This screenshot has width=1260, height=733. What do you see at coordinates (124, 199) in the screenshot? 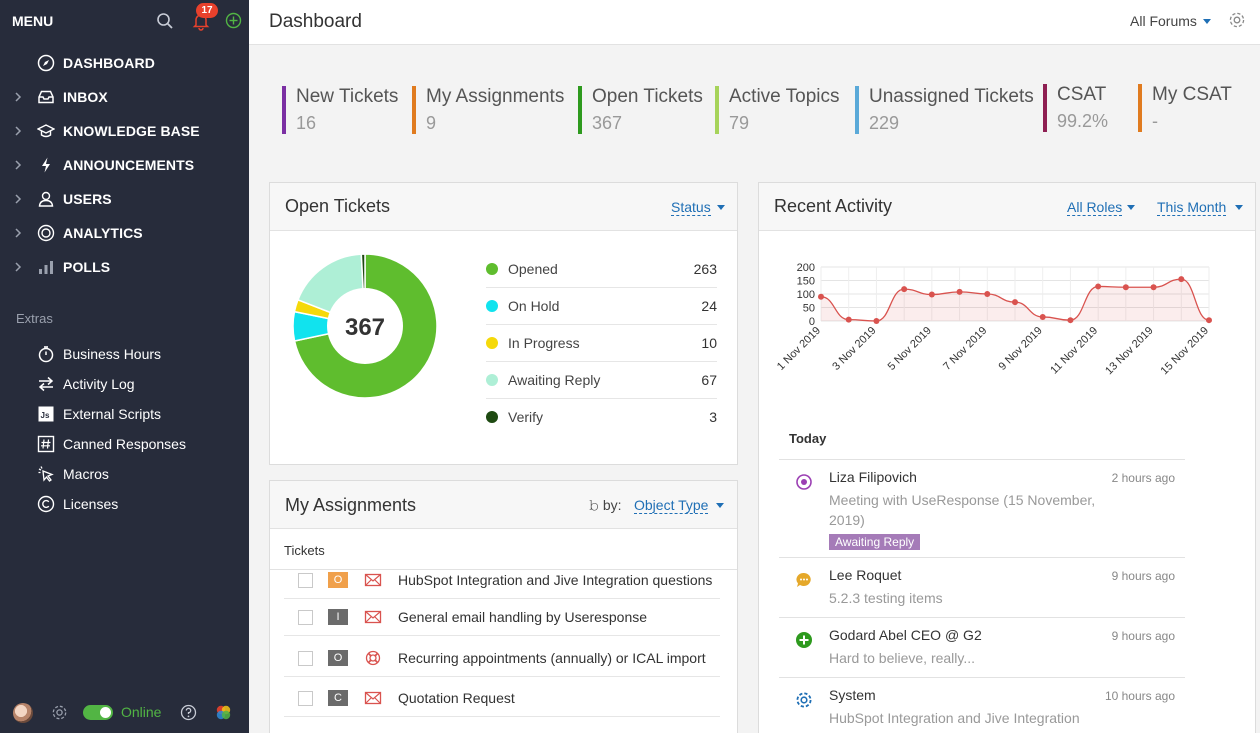
I see `nav-item-users: USERS` at bounding box center [124, 199].